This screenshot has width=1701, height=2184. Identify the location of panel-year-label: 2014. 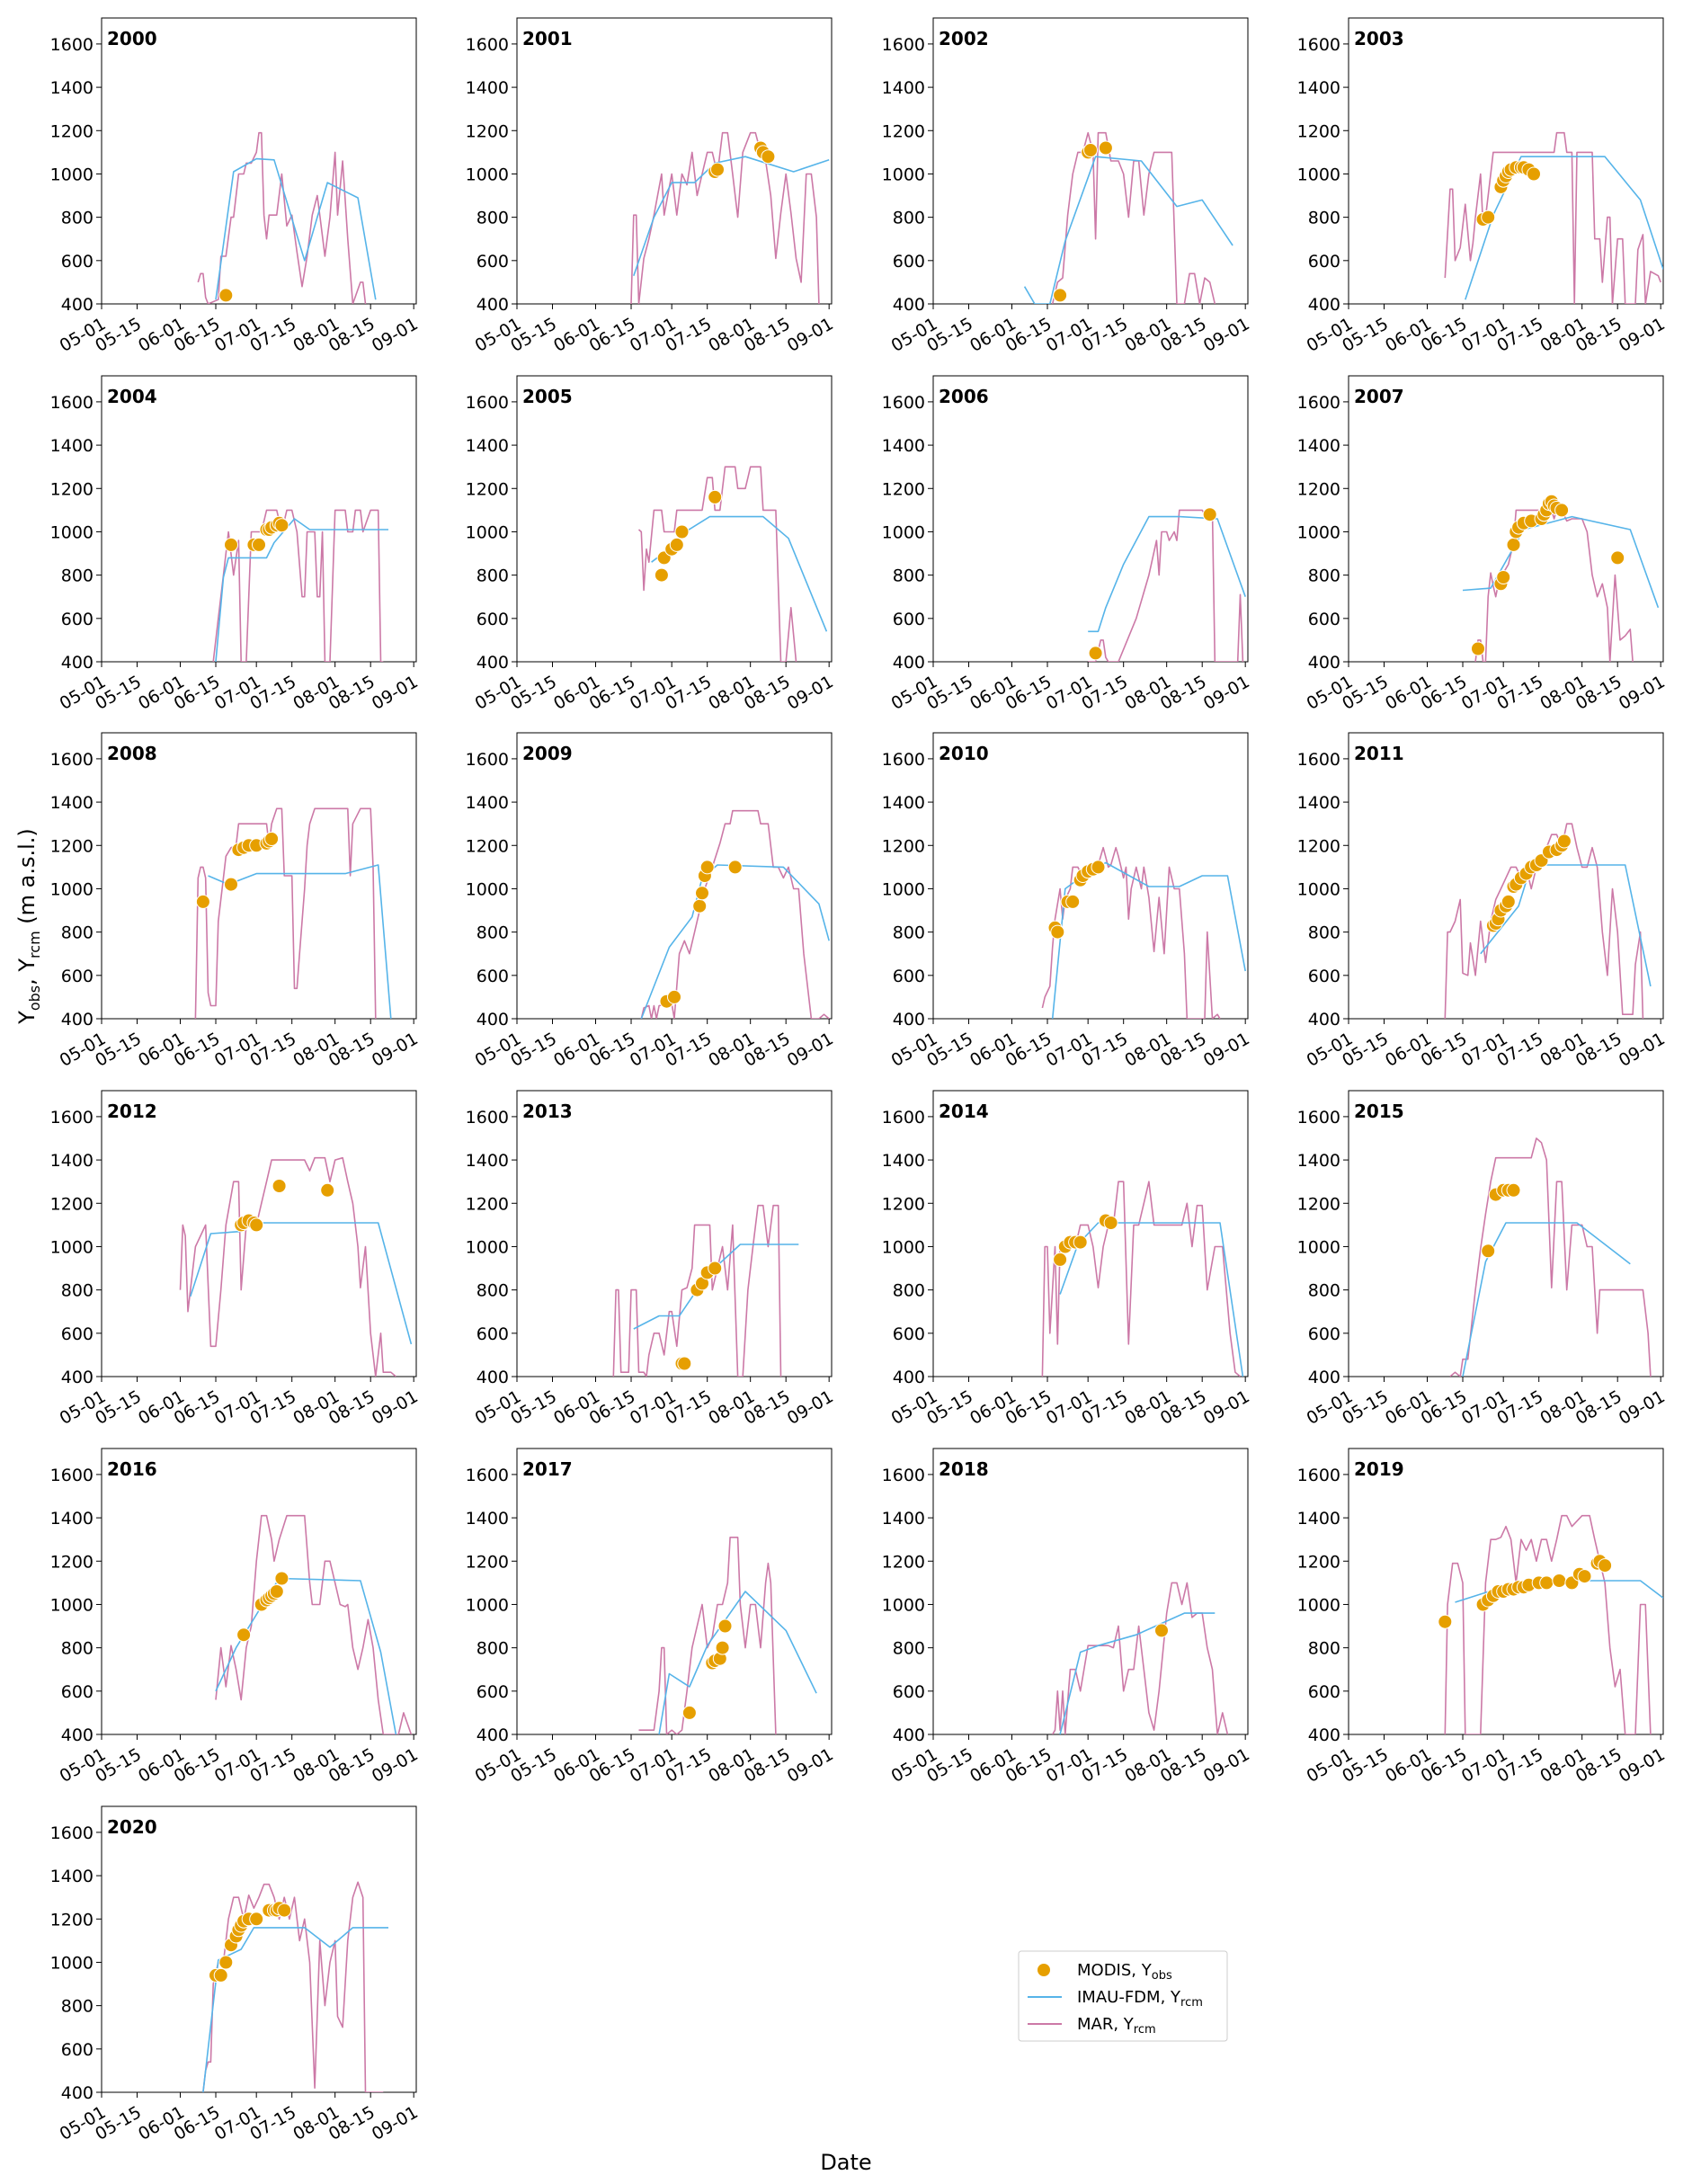
(964, 1111).